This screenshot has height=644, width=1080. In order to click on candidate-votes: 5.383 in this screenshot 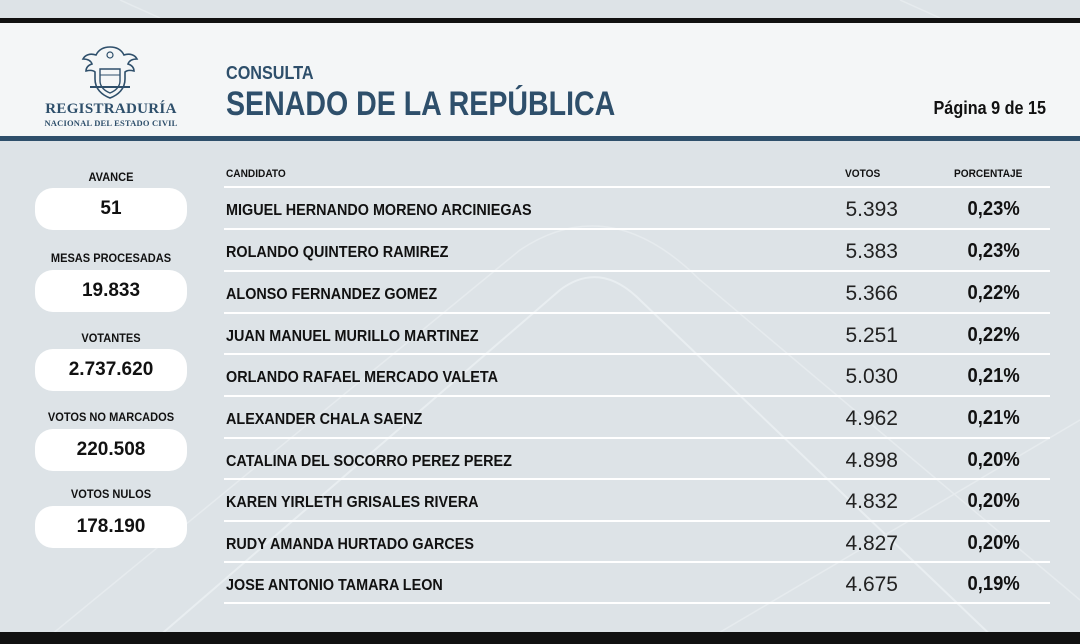, I will do `click(871, 251)`.